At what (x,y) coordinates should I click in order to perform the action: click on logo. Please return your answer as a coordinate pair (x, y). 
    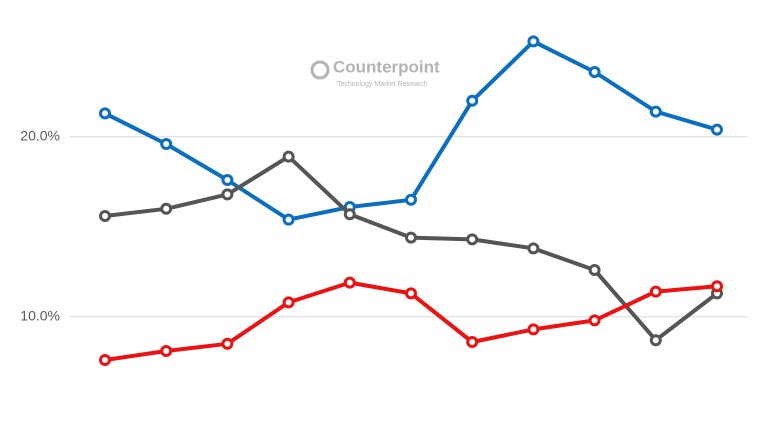
    Looking at the image, I should click on (320, 70).